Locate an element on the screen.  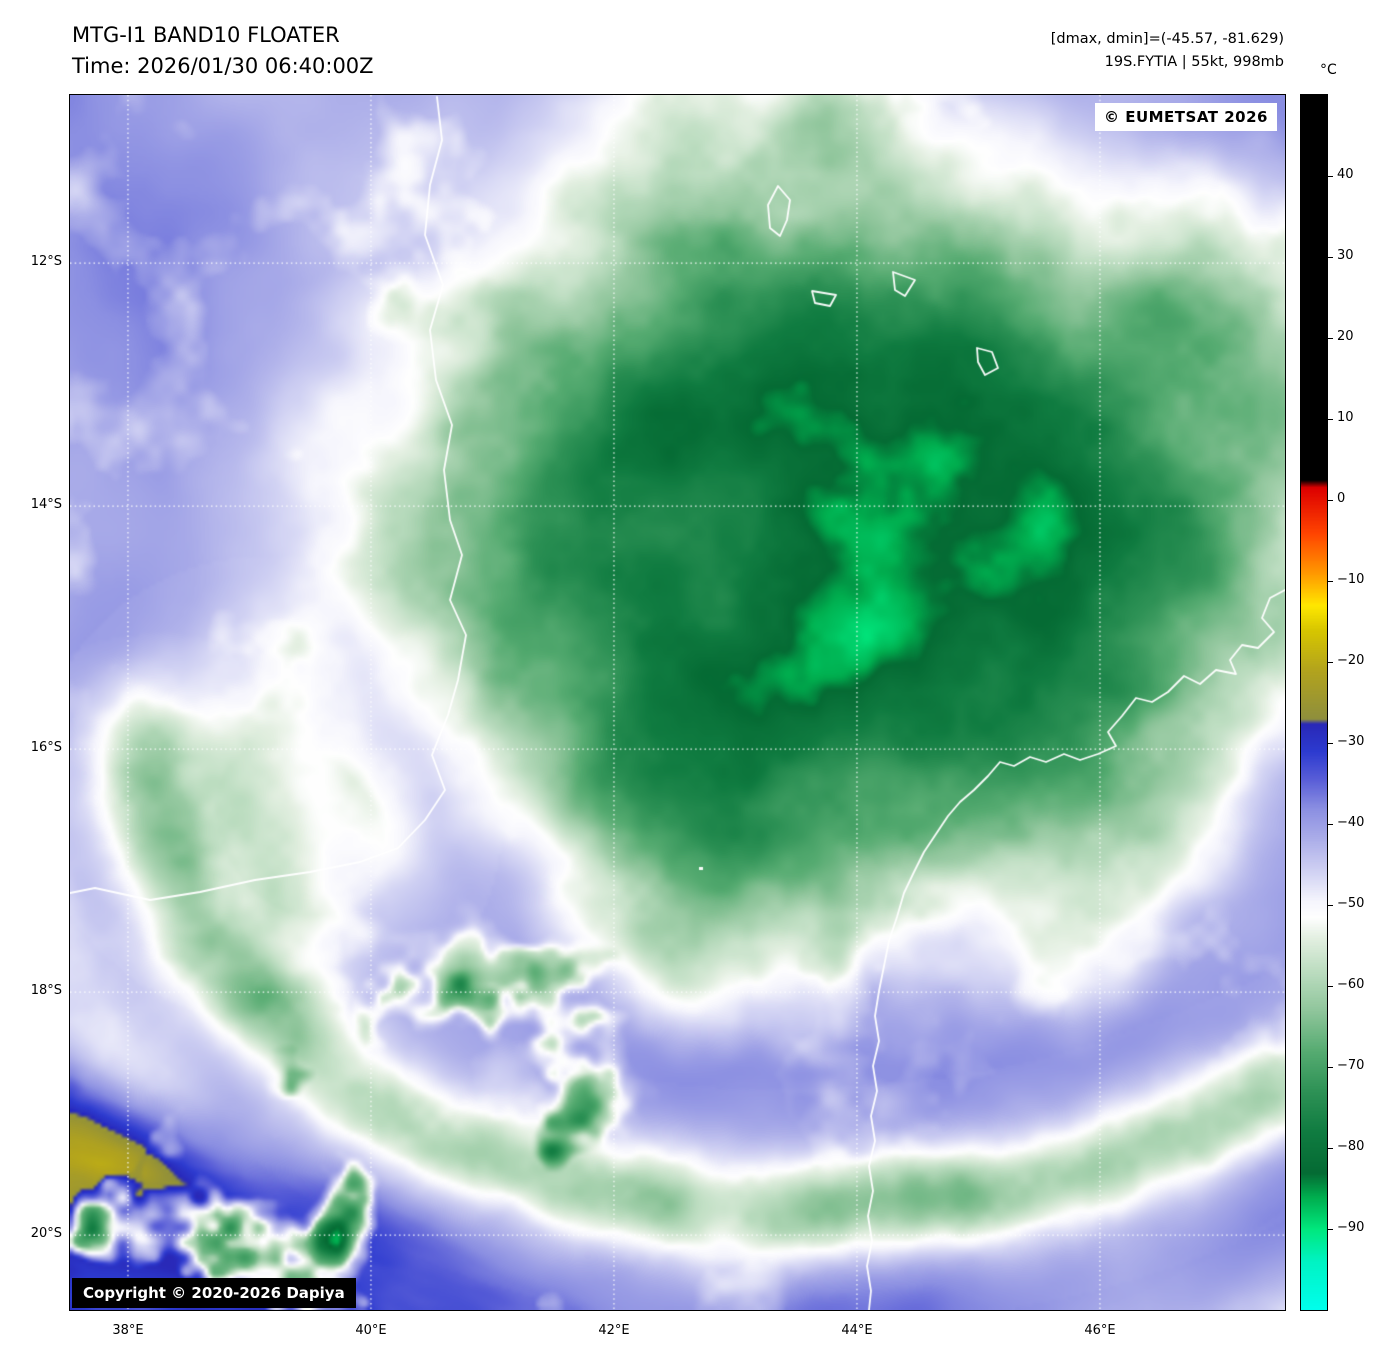
lat-tick-label: 20°S is located at coordinates (46, 1234).